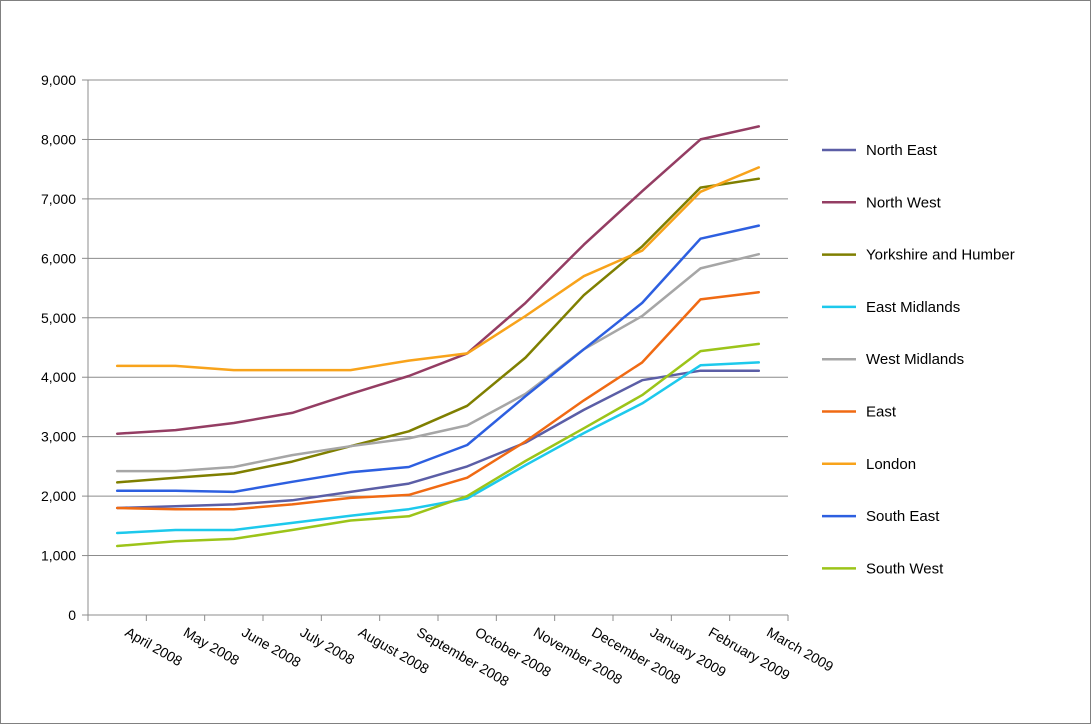 The image size is (1091, 724). I want to click on legend-item: South East, so click(881, 516).